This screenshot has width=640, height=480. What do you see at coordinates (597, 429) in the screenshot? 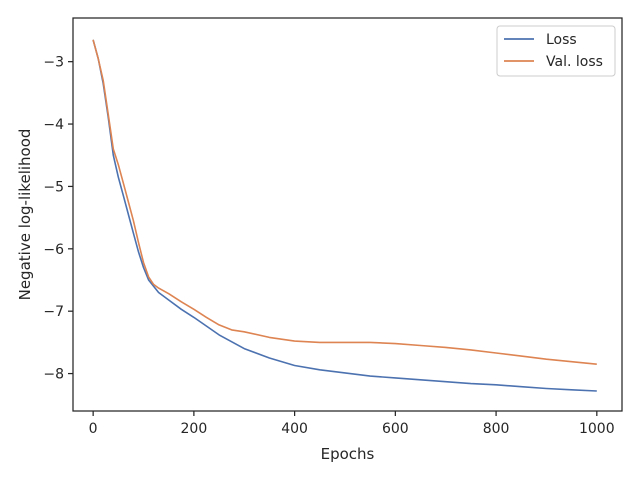
I see `x-tick-label: 1000` at bounding box center [597, 429].